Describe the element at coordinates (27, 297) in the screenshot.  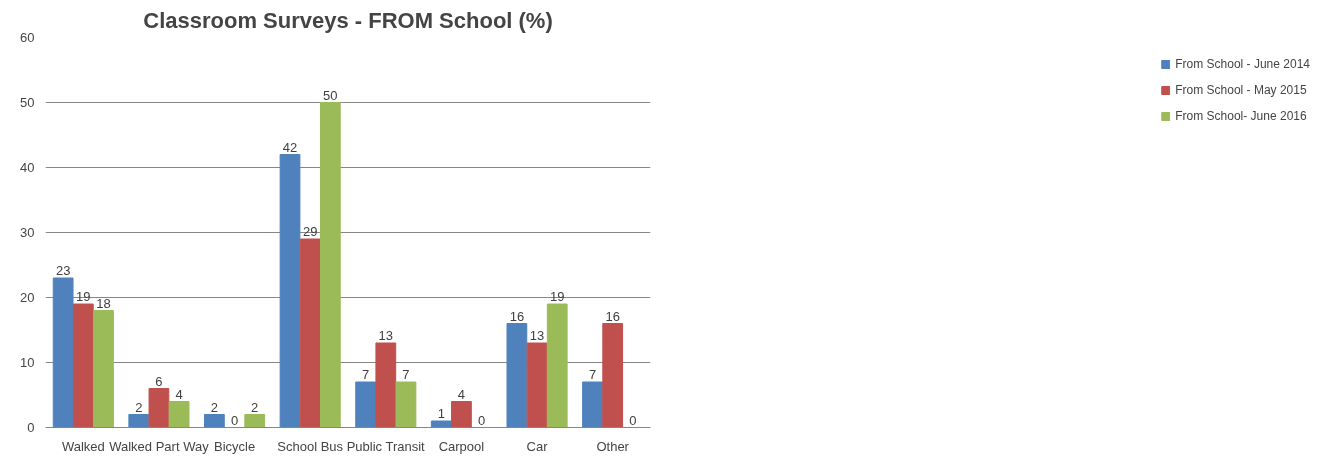
I see `y-tick-label: 20` at that location.